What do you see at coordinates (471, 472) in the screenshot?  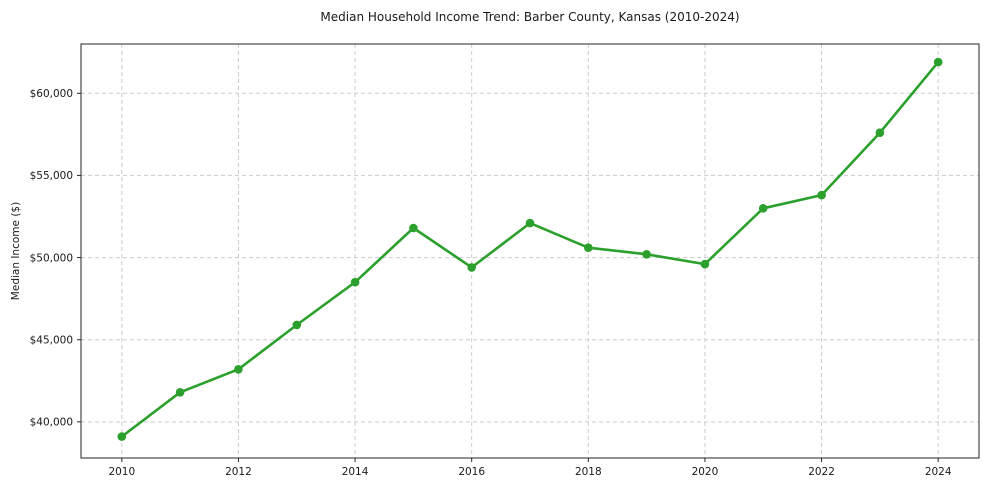 I see `x-tick-label: 2016` at bounding box center [471, 472].